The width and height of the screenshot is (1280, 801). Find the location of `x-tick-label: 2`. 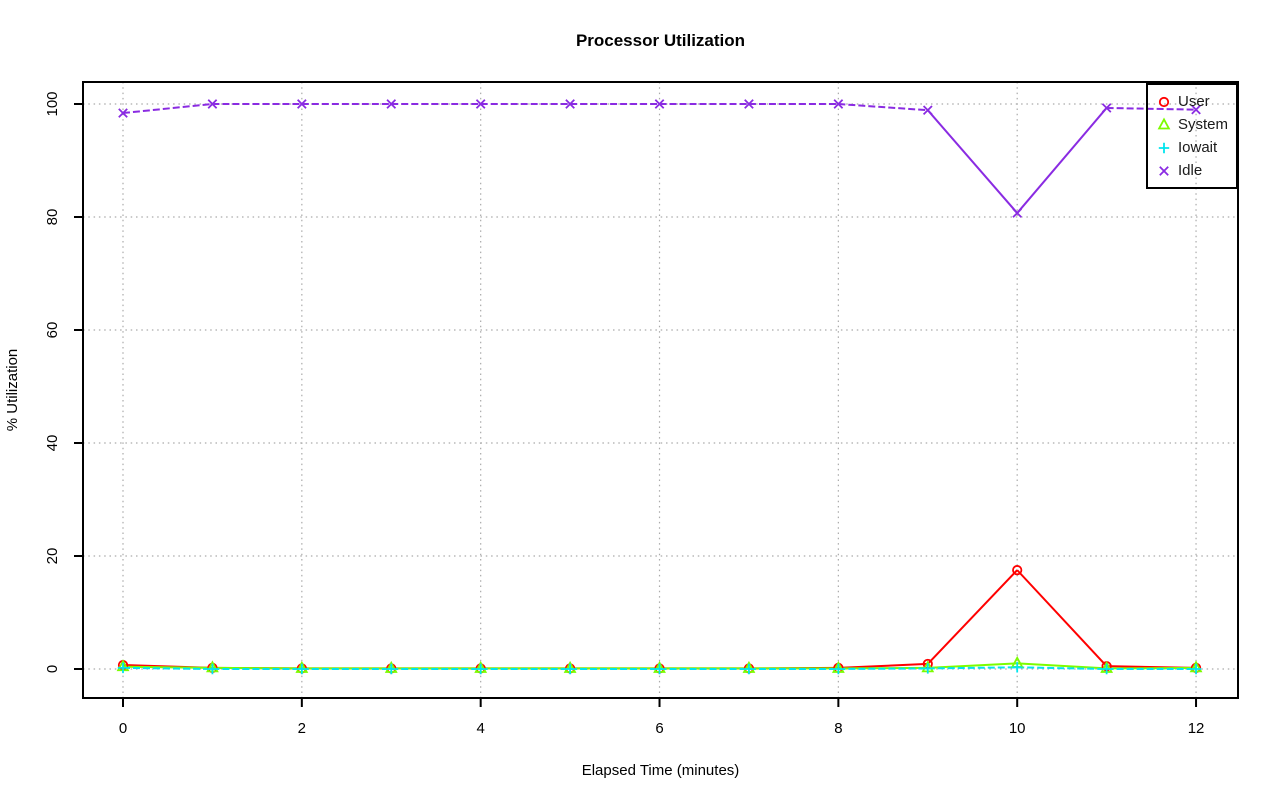

x-tick-label: 2 is located at coordinates (302, 728).